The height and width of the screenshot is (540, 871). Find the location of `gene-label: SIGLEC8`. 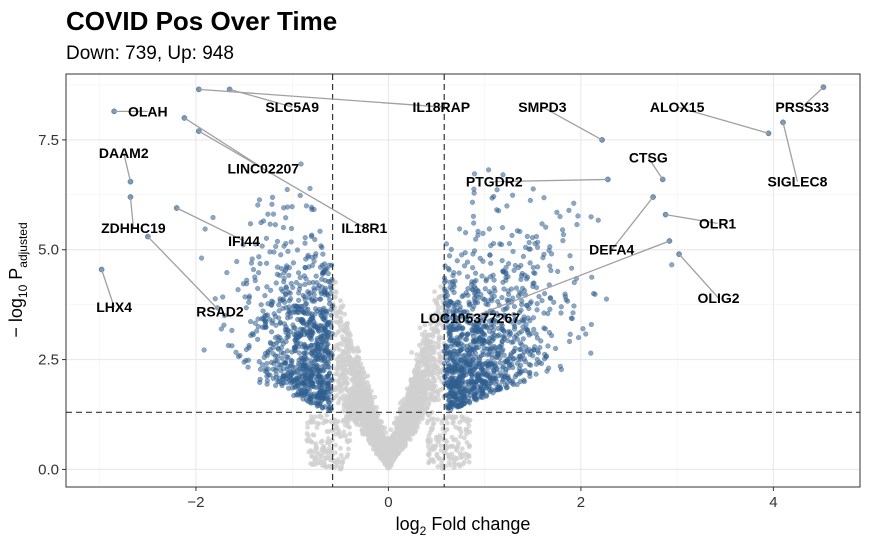

gene-label: SIGLEC8 is located at coordinates (797, 182).